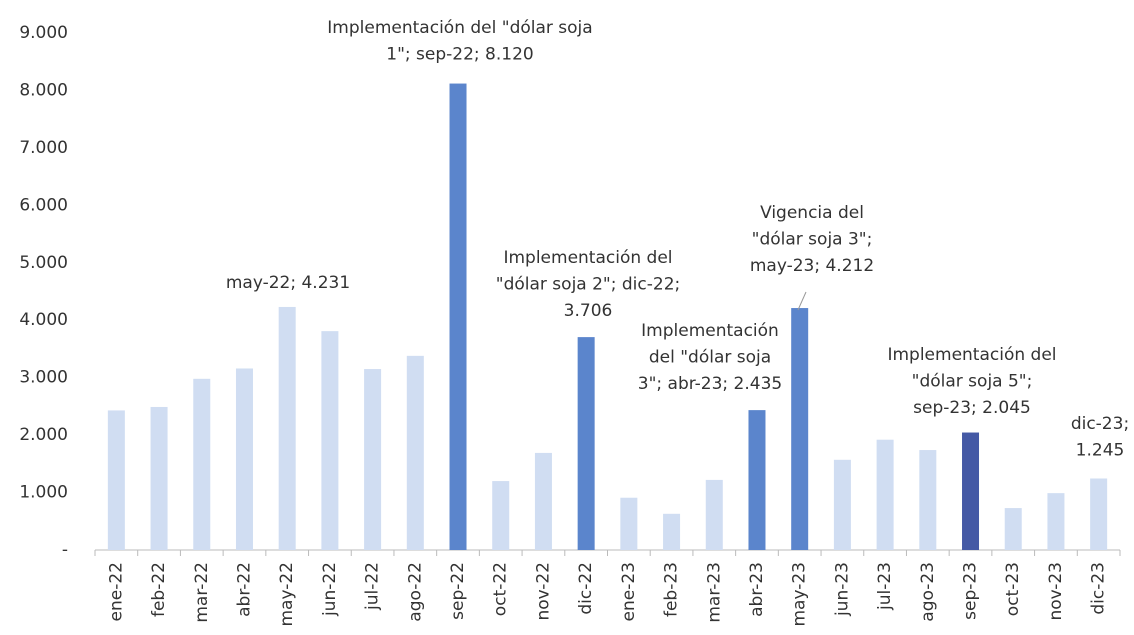  What do you see at coordinates (672, 589) in the screenshot?
I see `x-tick-label: feb-23` at bounding box center [672, 589].